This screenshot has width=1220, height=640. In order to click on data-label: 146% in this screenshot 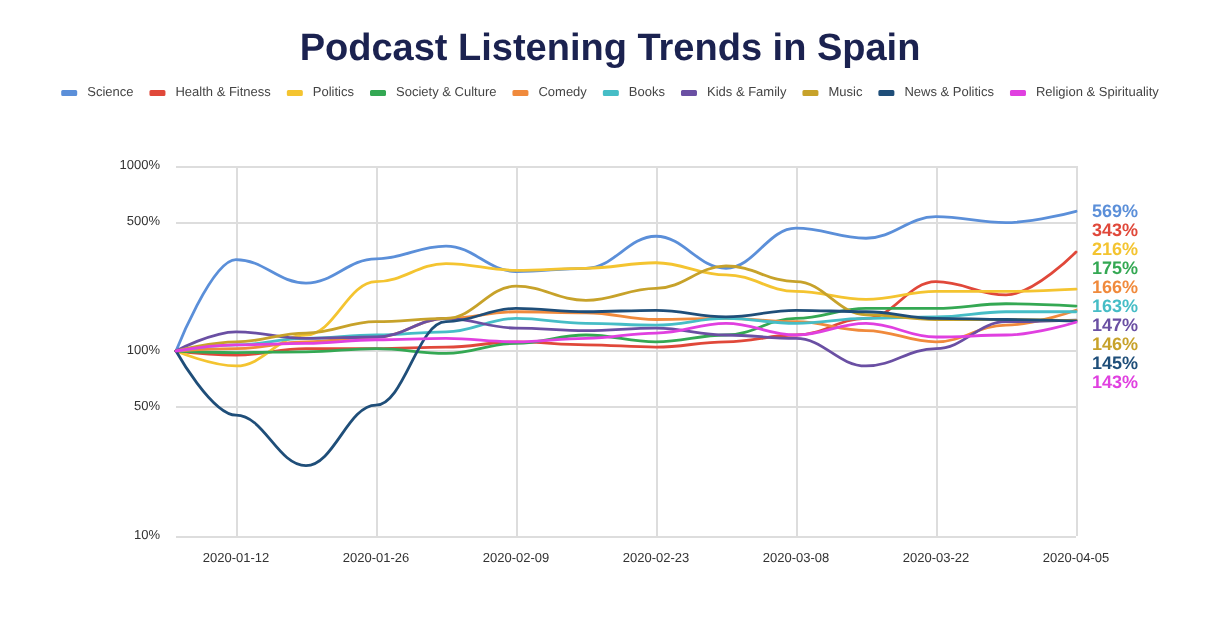, I will do `click(1115, 343)`.